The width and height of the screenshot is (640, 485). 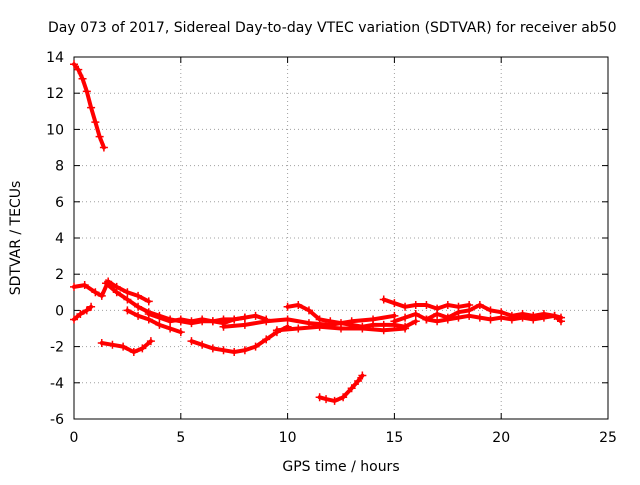 I want to click on y-tick-label: 12, so click(x=55, y=94).